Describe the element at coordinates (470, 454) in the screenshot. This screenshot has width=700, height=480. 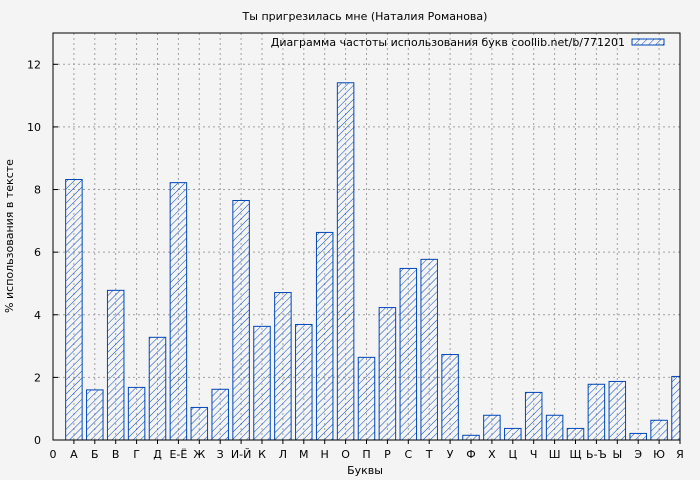
I see `x-tick-label: Ф` at that location.